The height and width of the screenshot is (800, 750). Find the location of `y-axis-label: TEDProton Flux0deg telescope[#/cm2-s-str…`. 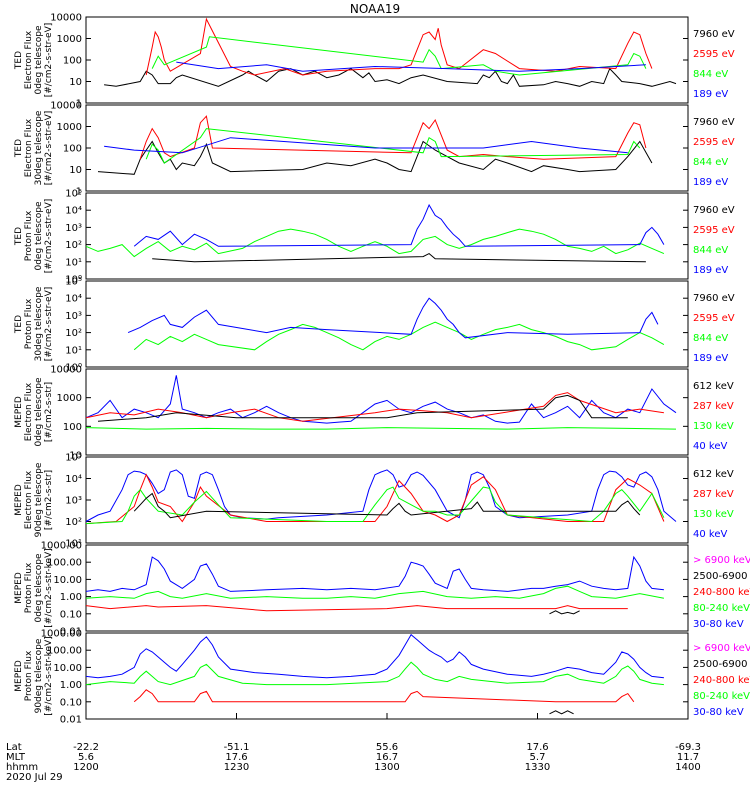

y-axis-label: TEDProton Flux0deg telescope[#/cm2-s-str… is located at coordinates (34, 236).